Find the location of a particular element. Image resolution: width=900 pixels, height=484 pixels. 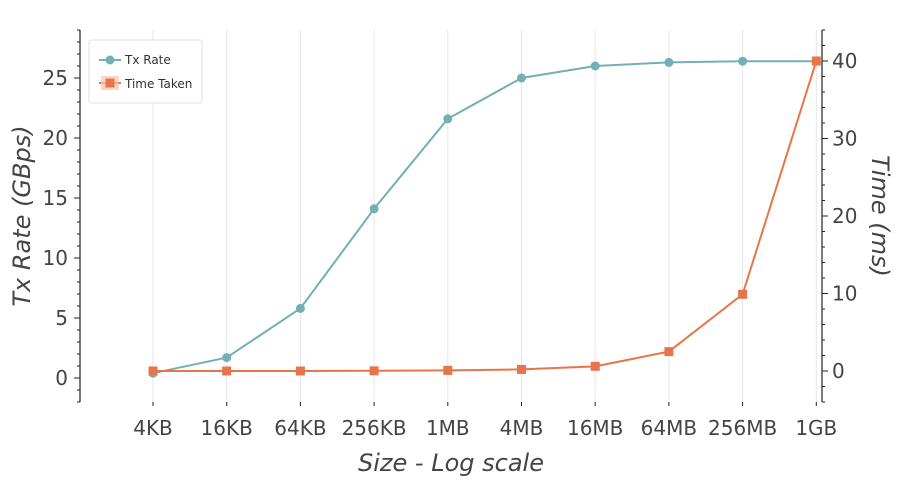

x-tick-label: 4KB is located at coordinates (153, 428).